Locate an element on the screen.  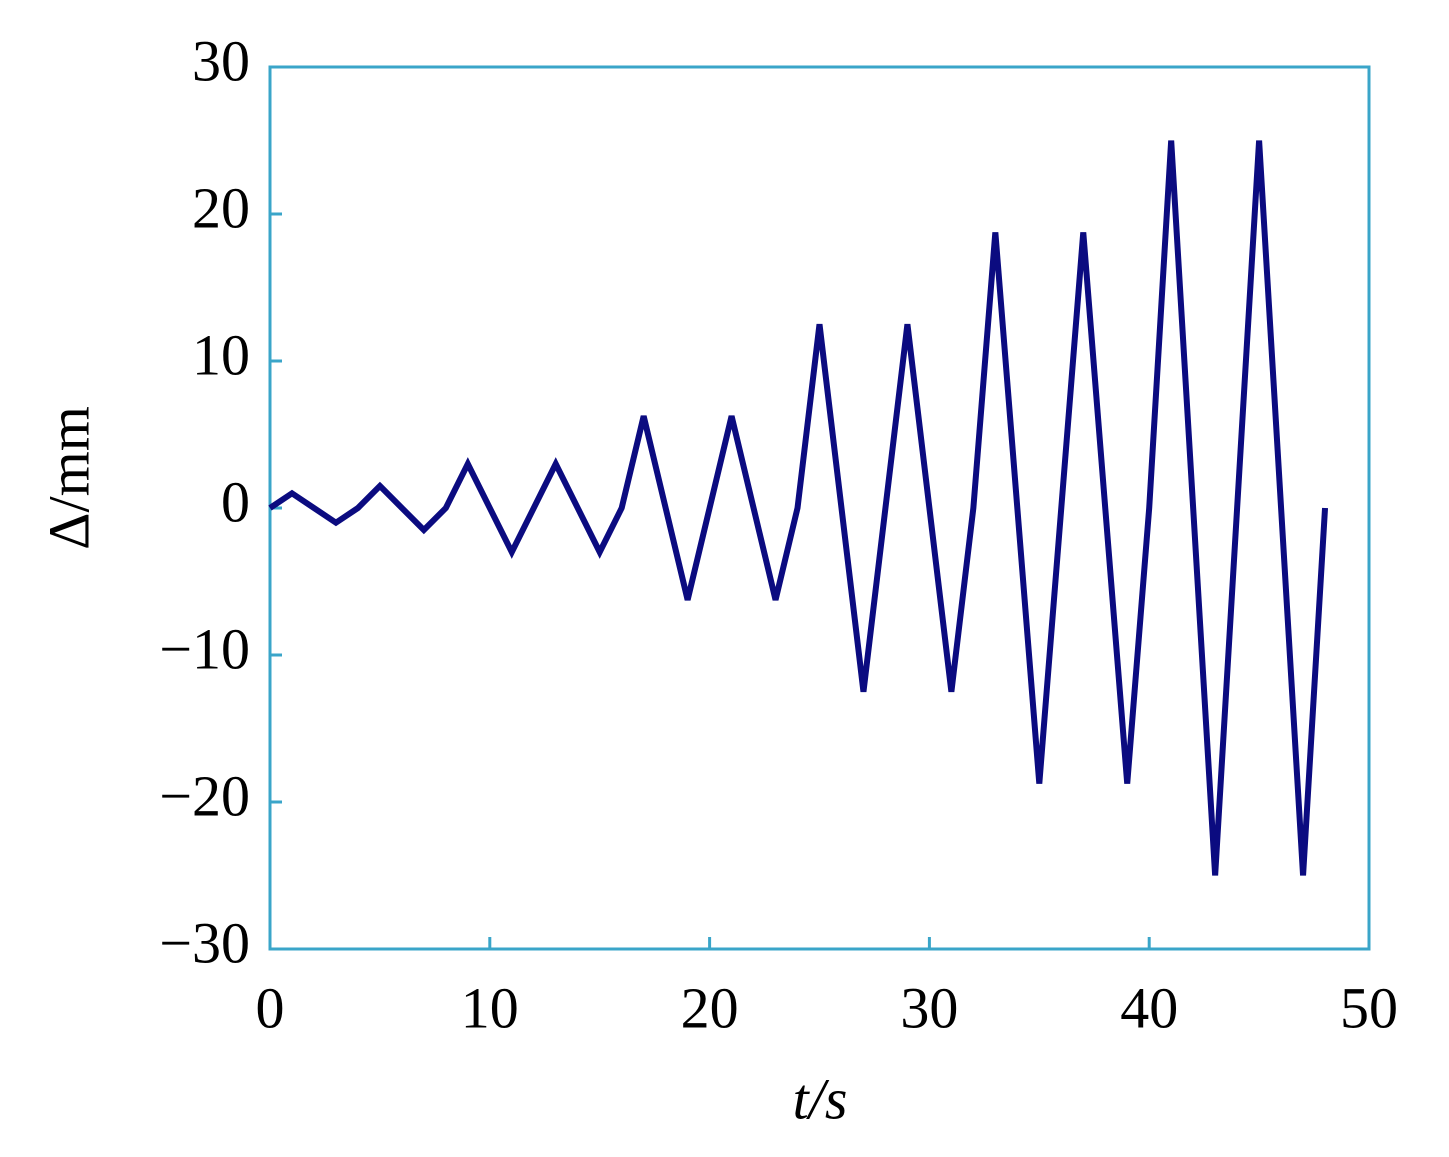
x-tick-label: 30 is located at coordinates (929, 1007).